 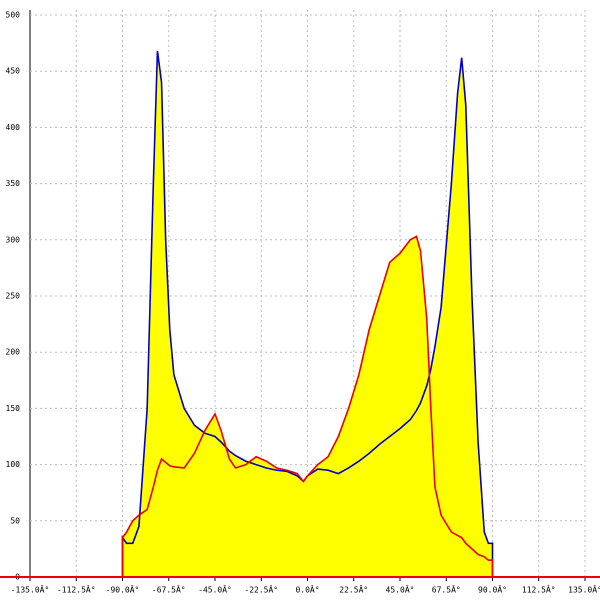 What do you see at coordinates (30, 589) in the screenshot?
I see `x-tick-label: -135.0Â°` at bounding box center [30, 589].